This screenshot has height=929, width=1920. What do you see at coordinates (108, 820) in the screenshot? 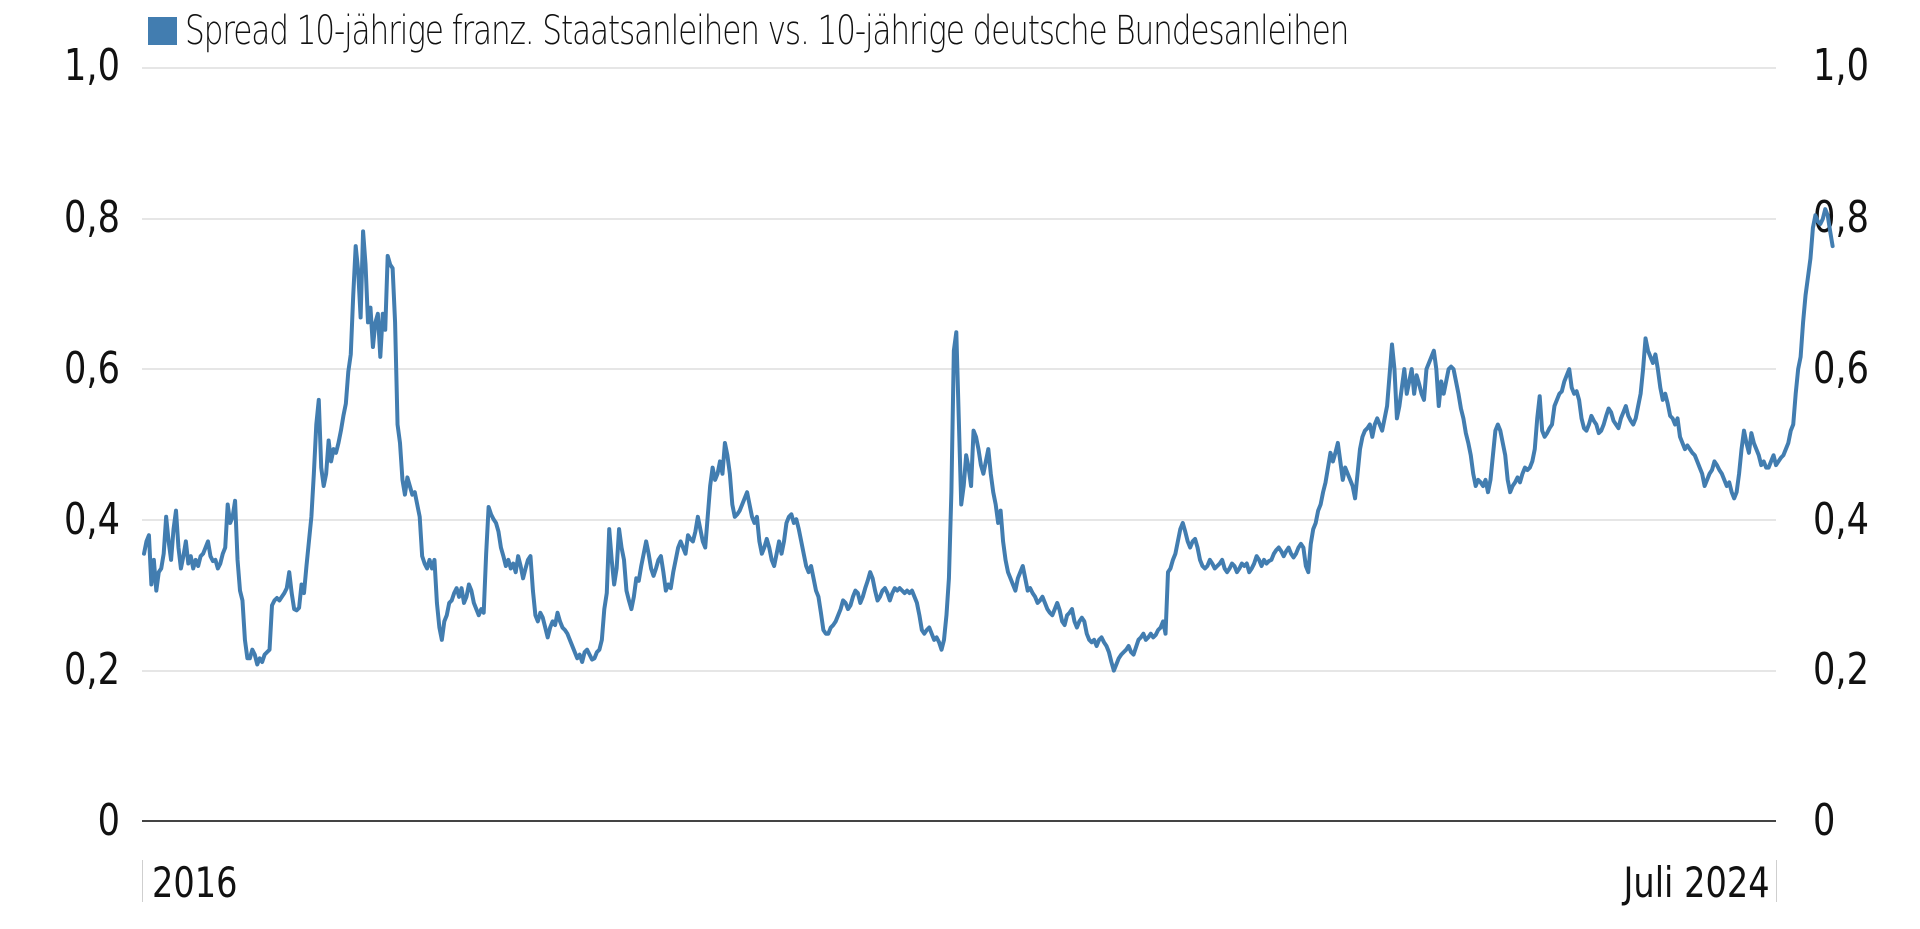
I see `y-tick-left-0: 0` at bounding box center [108, 820].